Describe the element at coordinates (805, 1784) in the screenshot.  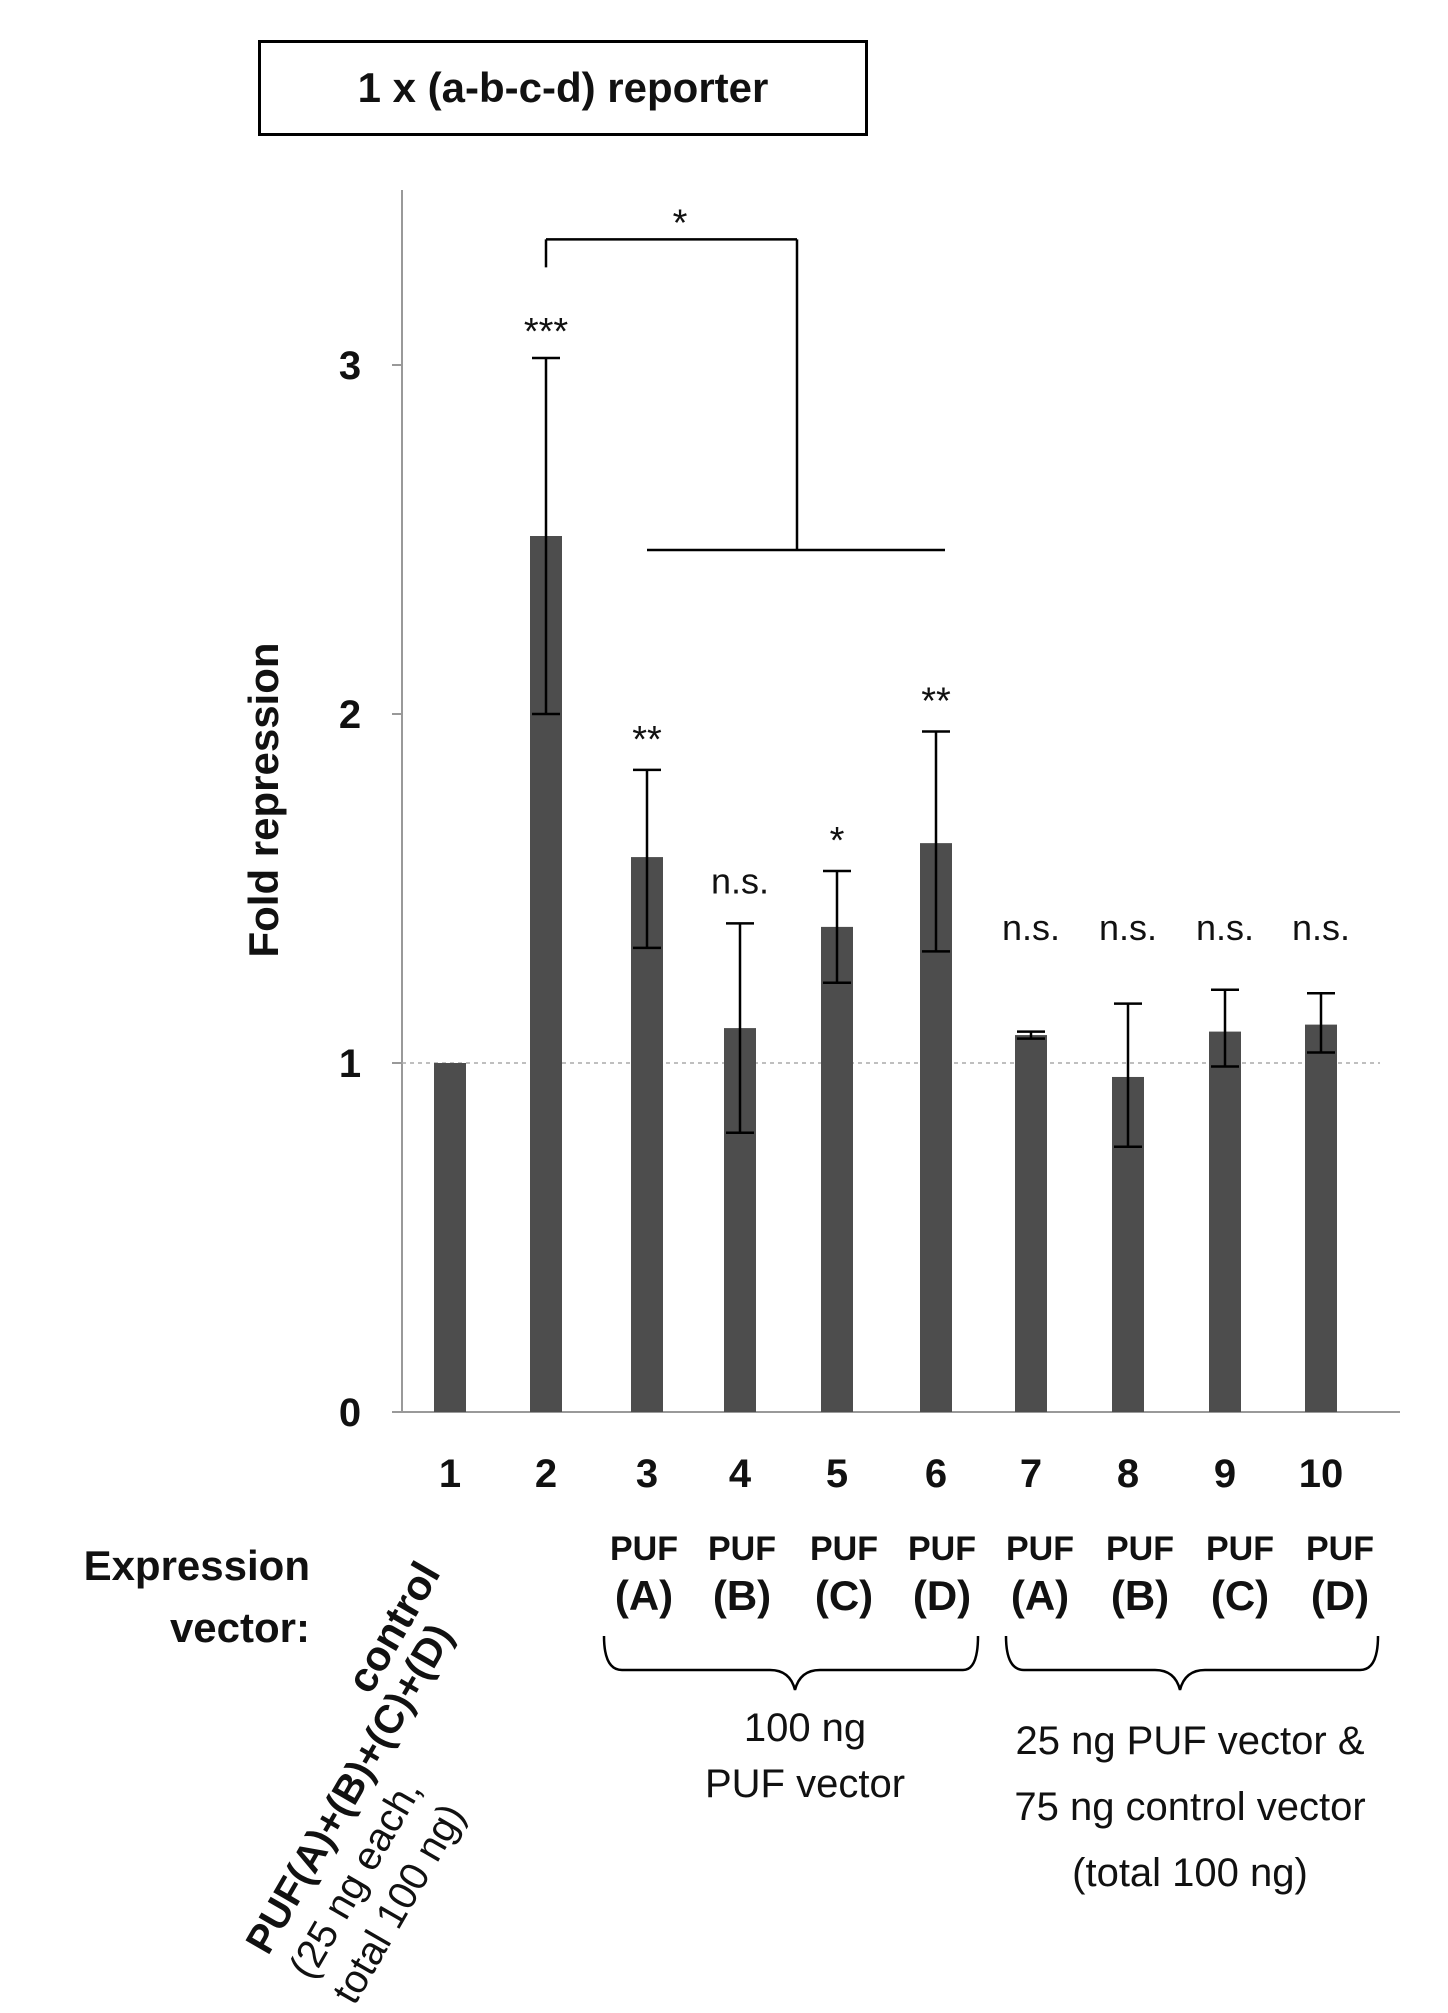
I see `group-100ng-line-2: PUF vector` at that location.